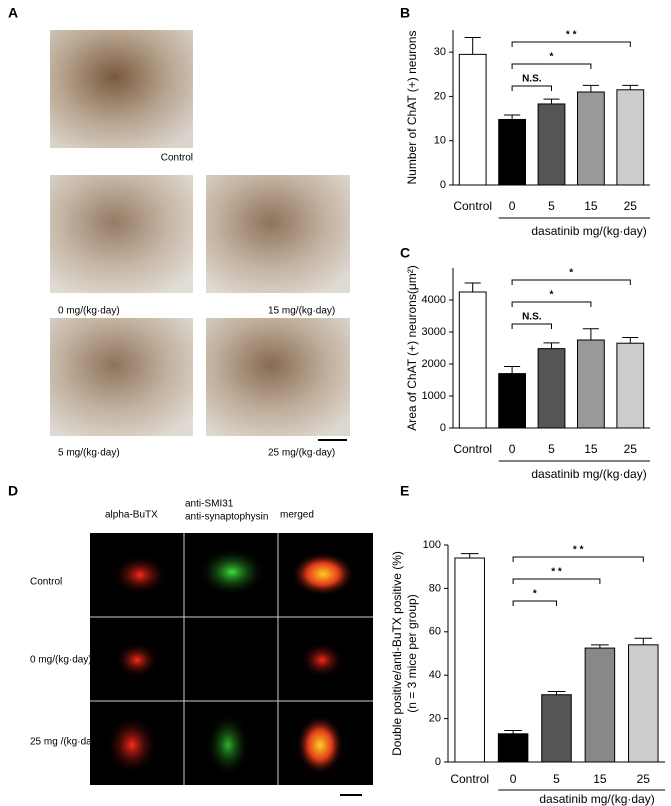  Describe the element at coordinates (209, 504) in the screenshot. I see `column-header: anti-SMI31` at that location.